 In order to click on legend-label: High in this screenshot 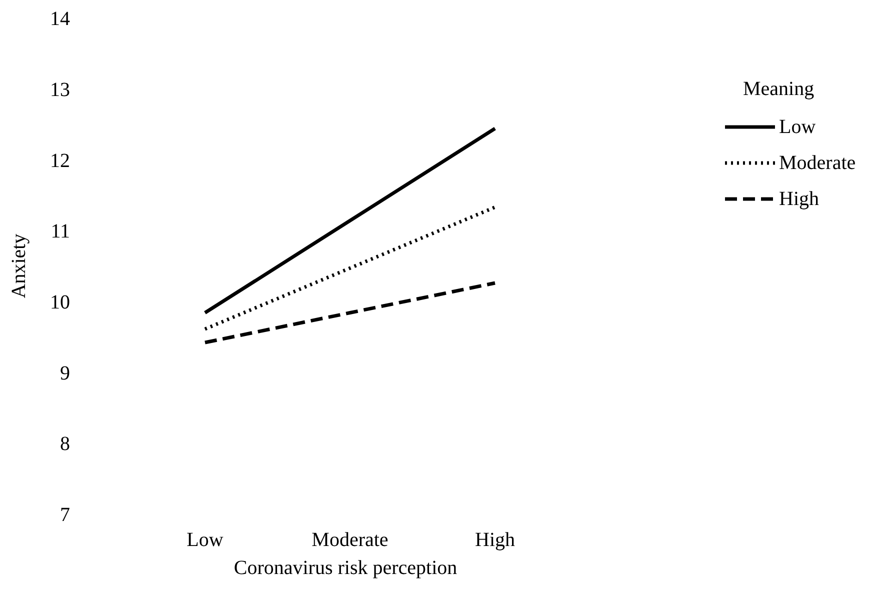, I will do `click(799, 199)`.